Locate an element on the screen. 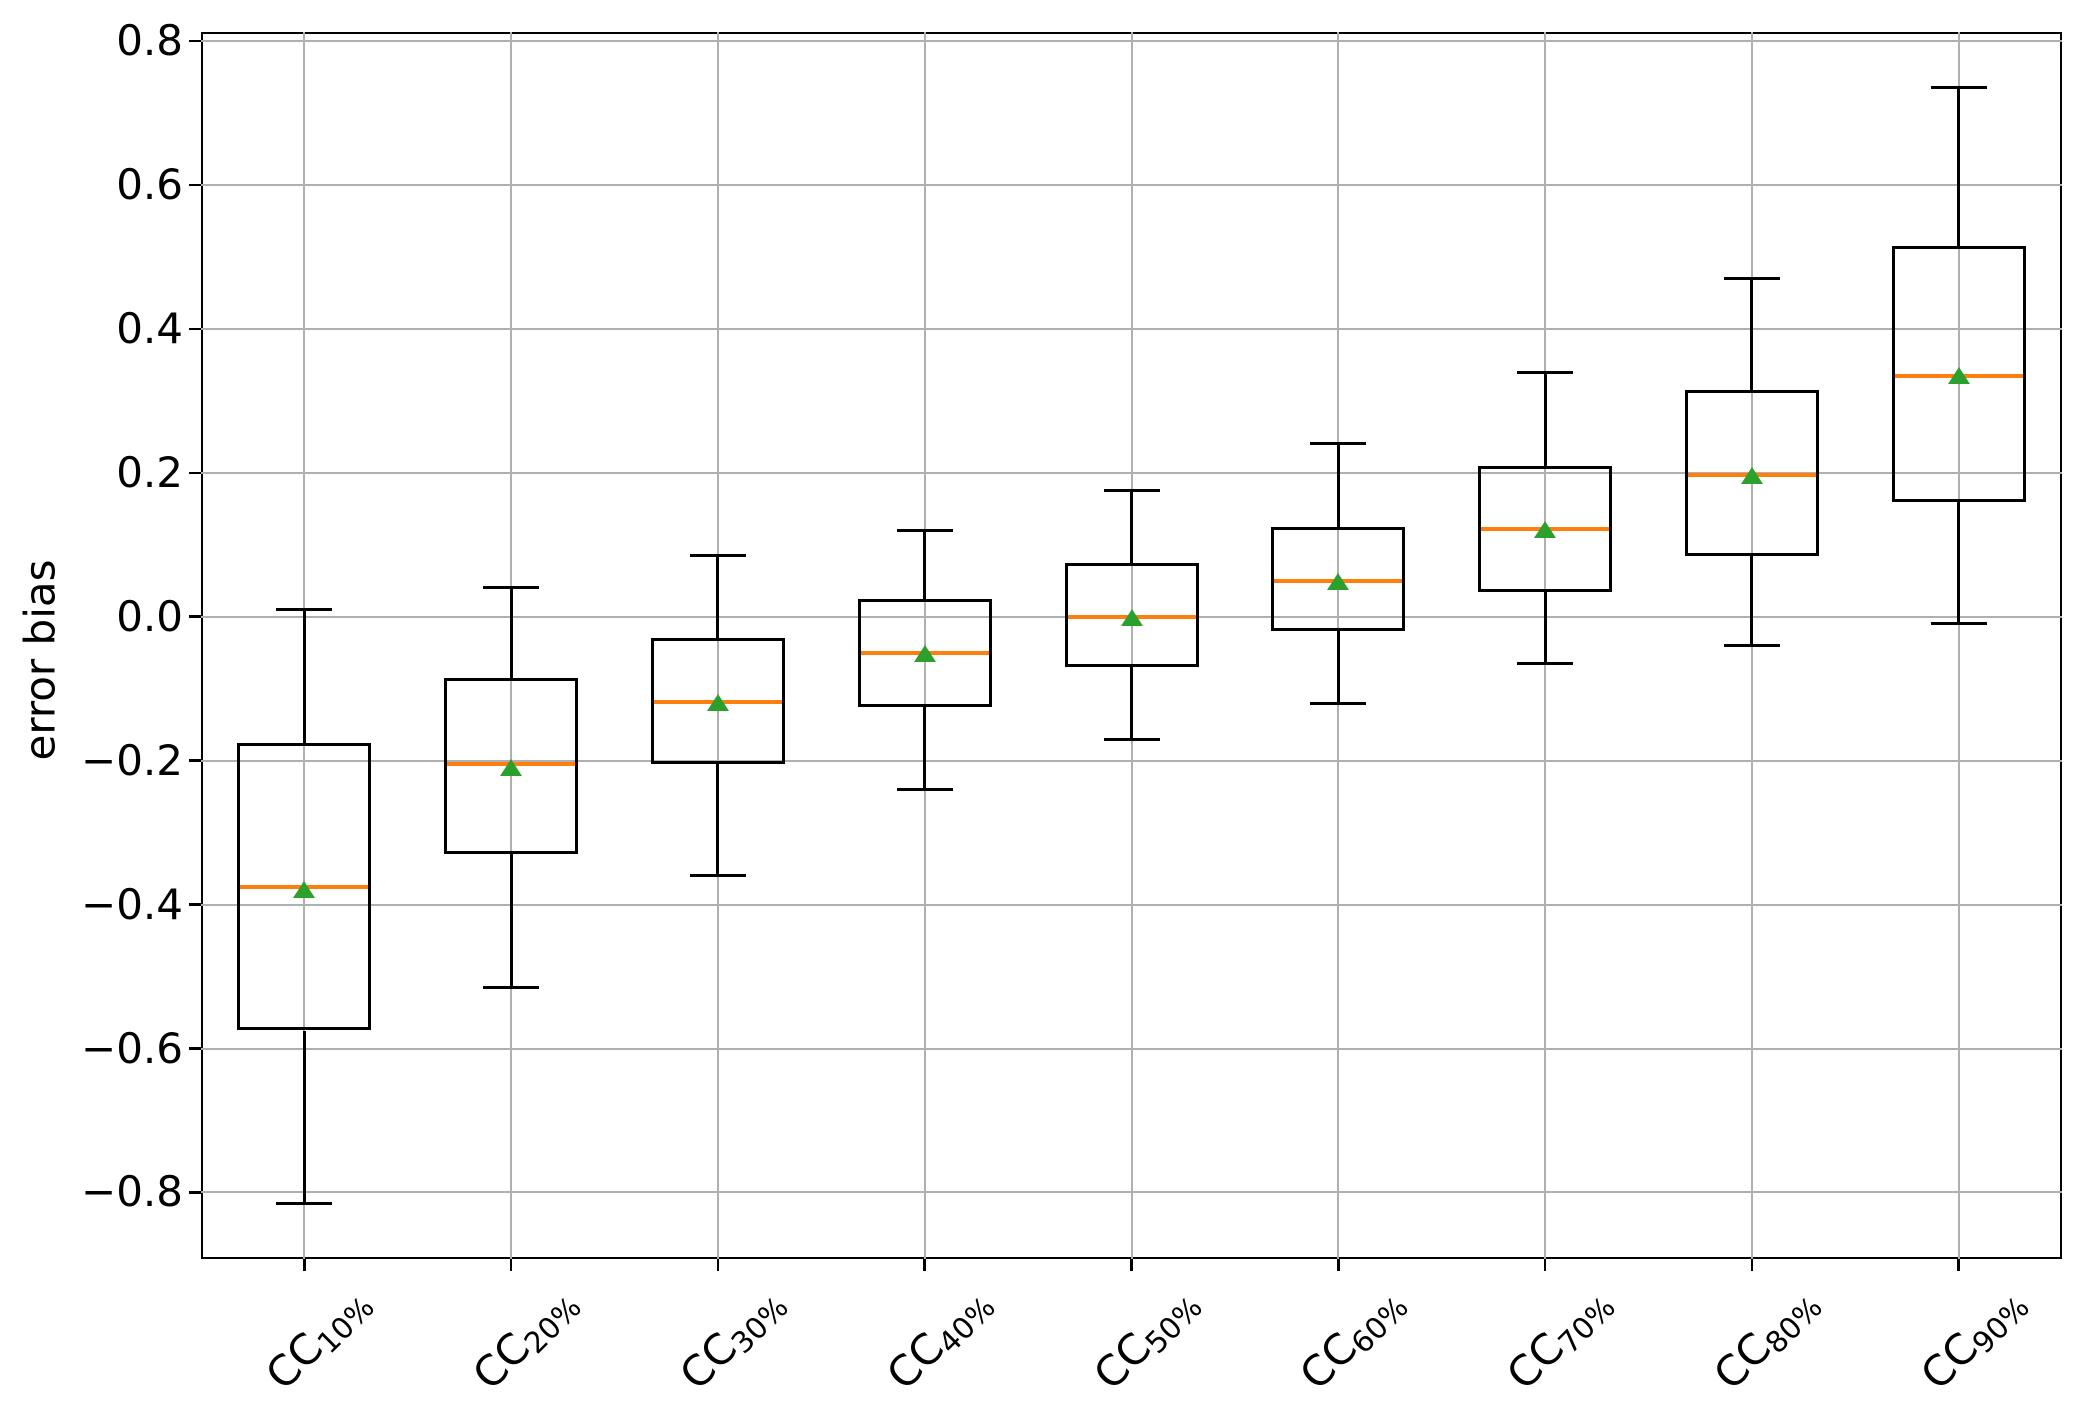  box-iqr-CC50% is located at coordinates (1131, 615).